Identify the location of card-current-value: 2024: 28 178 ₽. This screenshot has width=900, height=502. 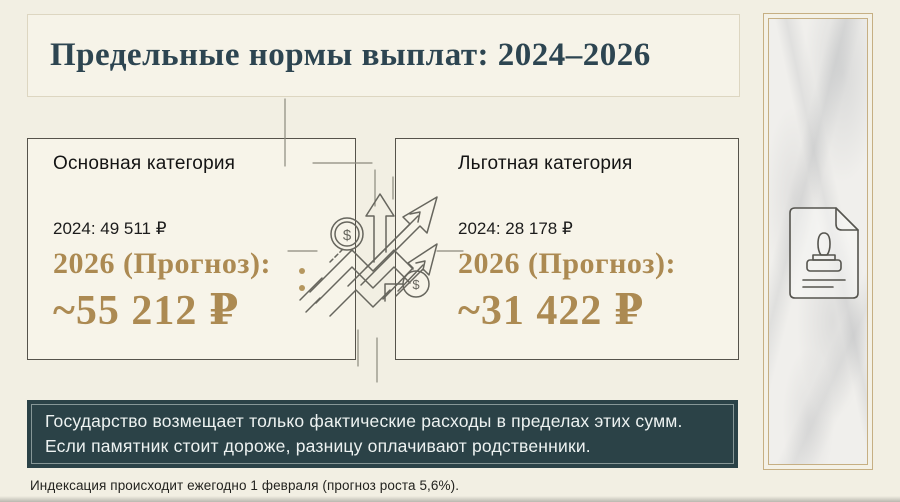
(515, 228).